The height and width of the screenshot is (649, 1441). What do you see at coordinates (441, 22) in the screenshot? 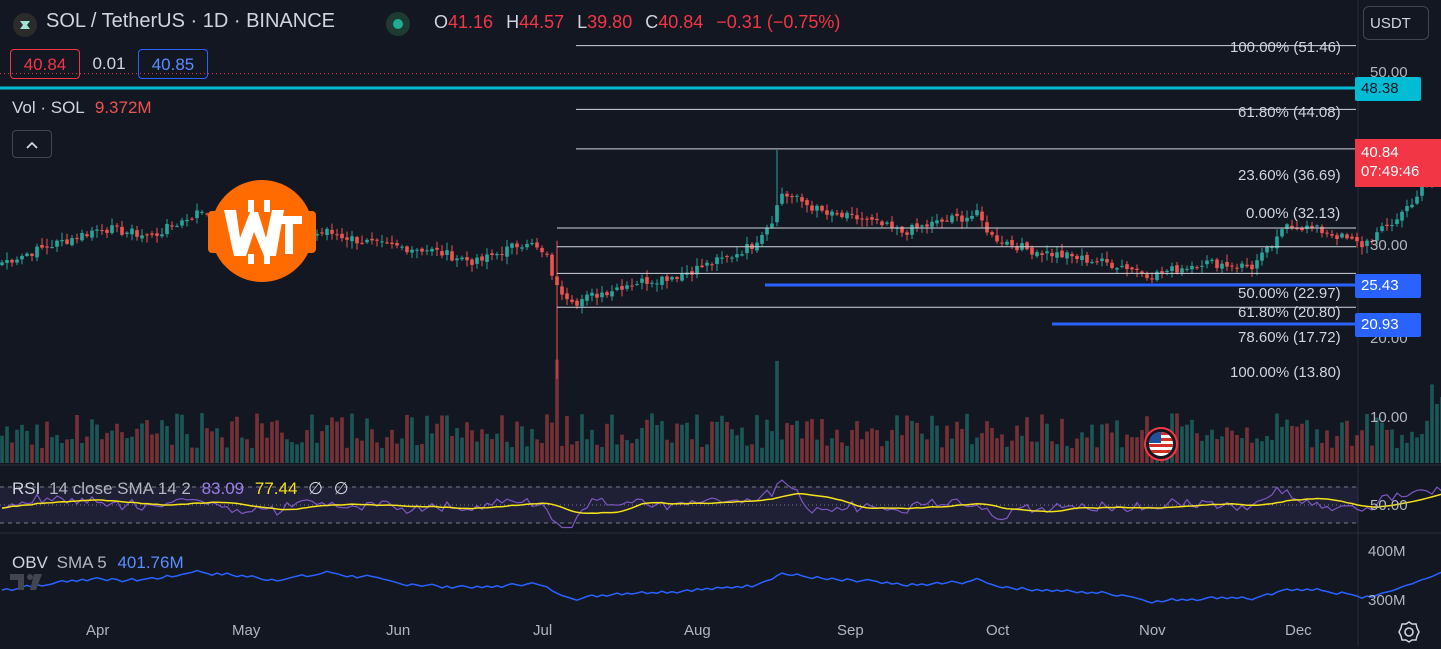
I see `open-label: O` at bounding box center [441, 22].